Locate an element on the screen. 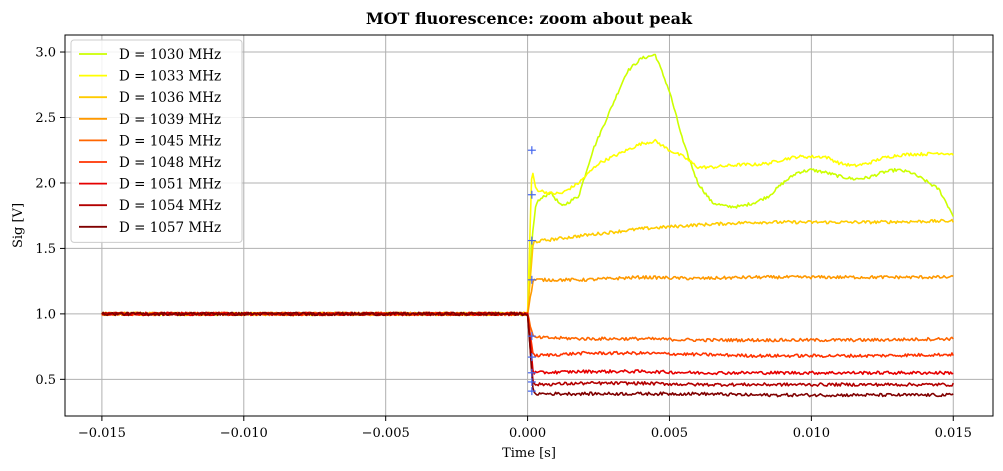 This screenshot has width=1003, height=471. legend-label: D = 1051 MHz is located at coordinates (170, 185).